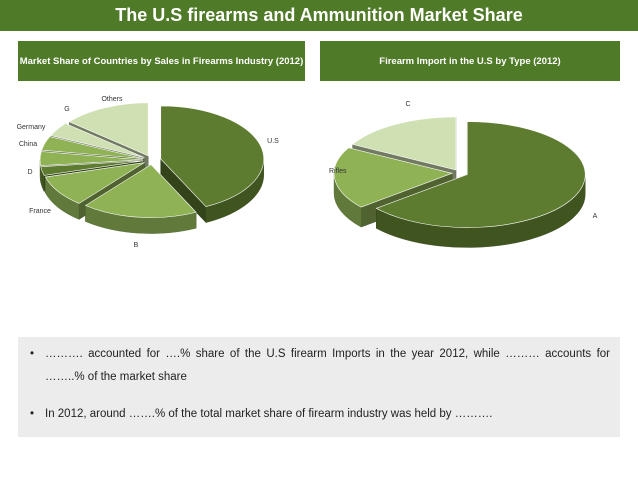 This screenshot has width=638, height=479. What do you see at coordinates (407, 104) in the screenshot?
I see `slice-label-c: C` at bounding box center [407, 104].